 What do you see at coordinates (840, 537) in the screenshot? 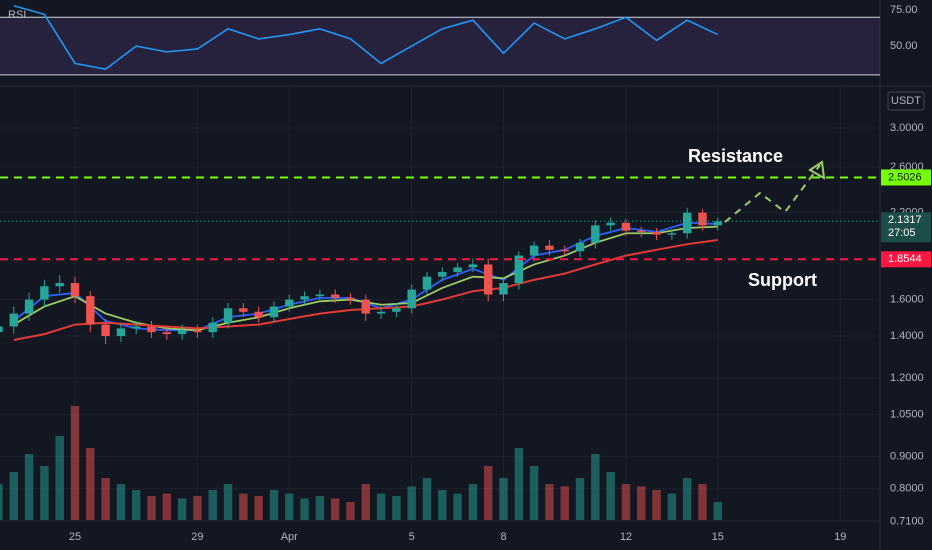
I see `x-tick-label: 19` at bounding box center [840, 537].